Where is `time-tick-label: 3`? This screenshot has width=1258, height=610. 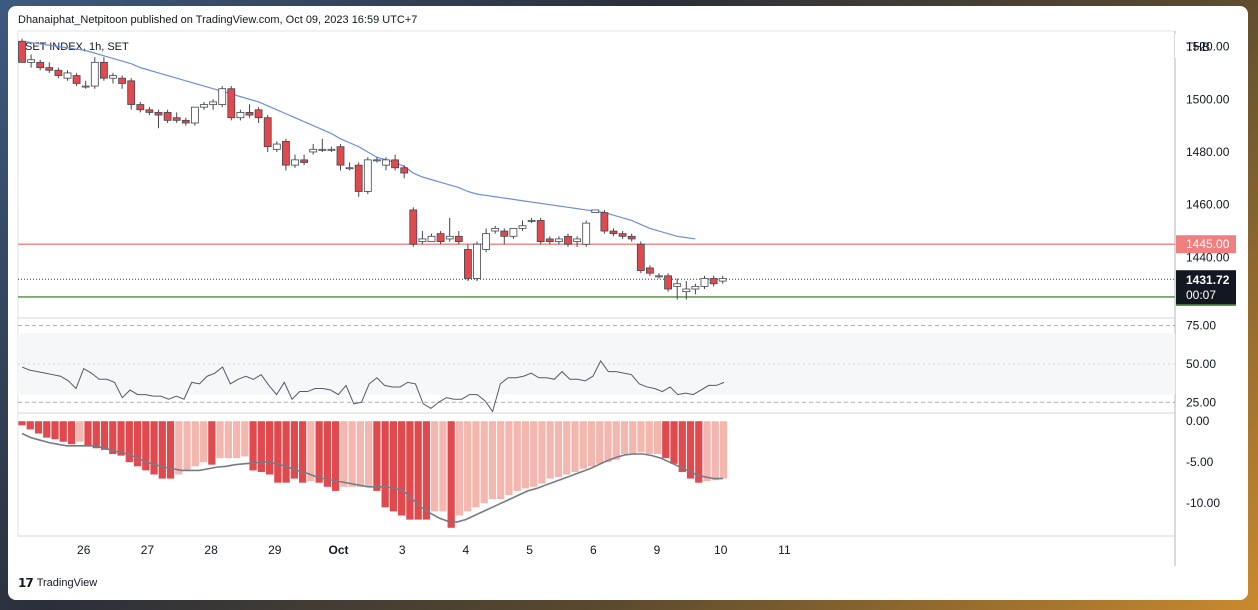 time-tick-label: 3 is located at coordinates (402, 550).